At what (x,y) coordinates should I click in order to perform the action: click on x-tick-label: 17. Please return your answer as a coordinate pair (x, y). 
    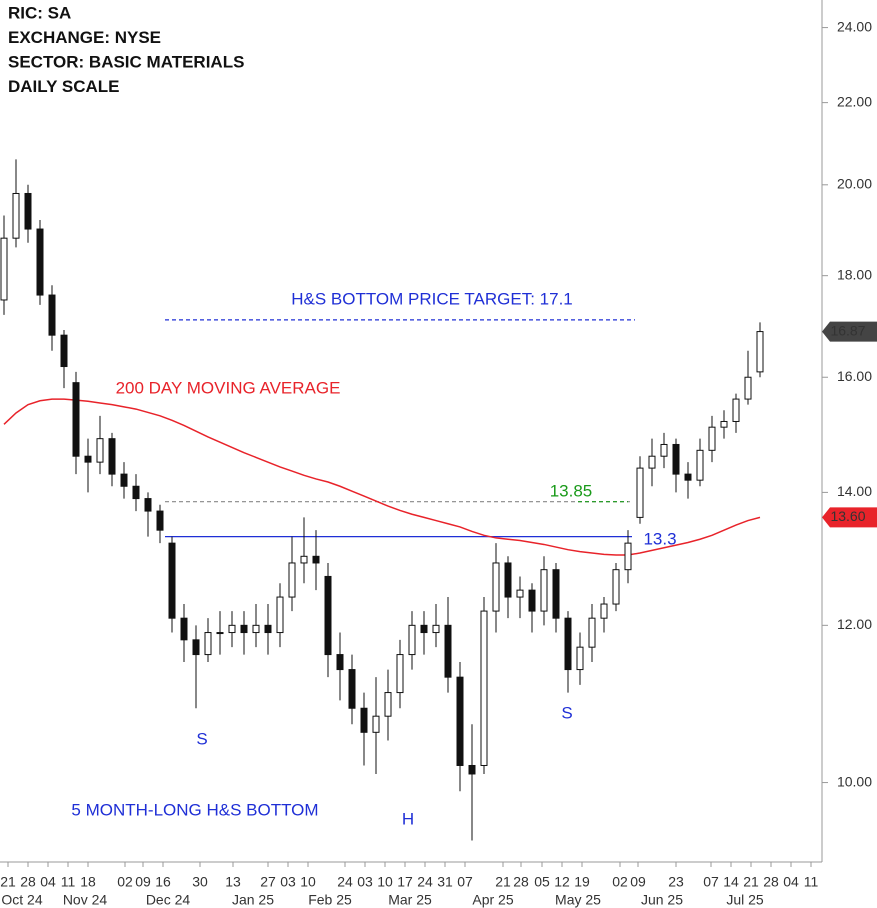
    Looking at the image, I should click on (405, 882).